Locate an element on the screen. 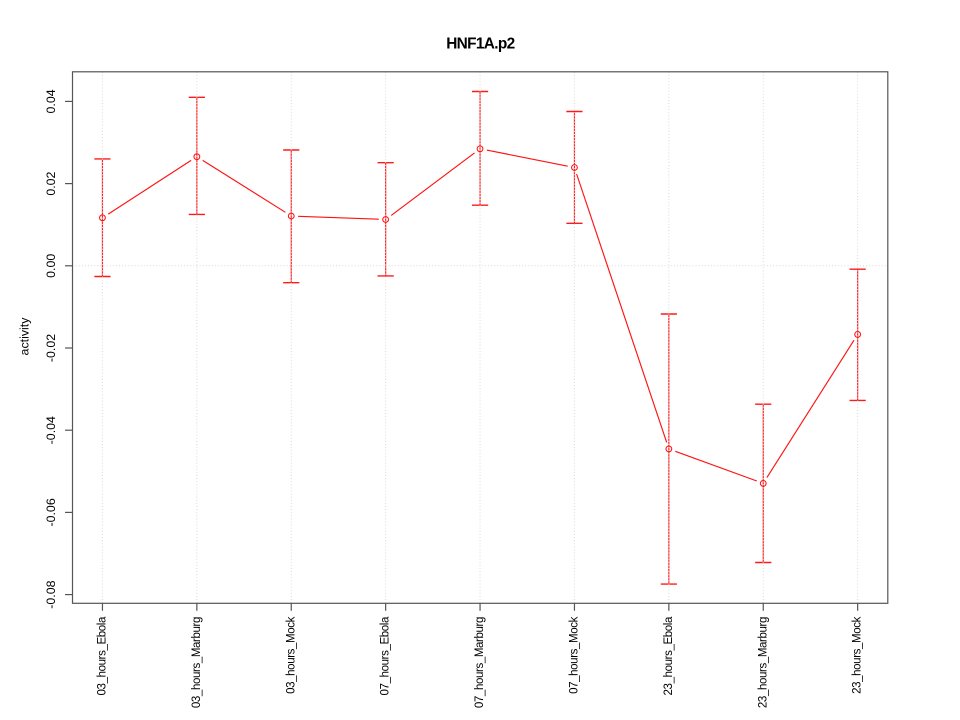 The height and width of the screenshot is (720, 960). svg-text: 03_hours_Marburg is located at coordinates (197, 662).